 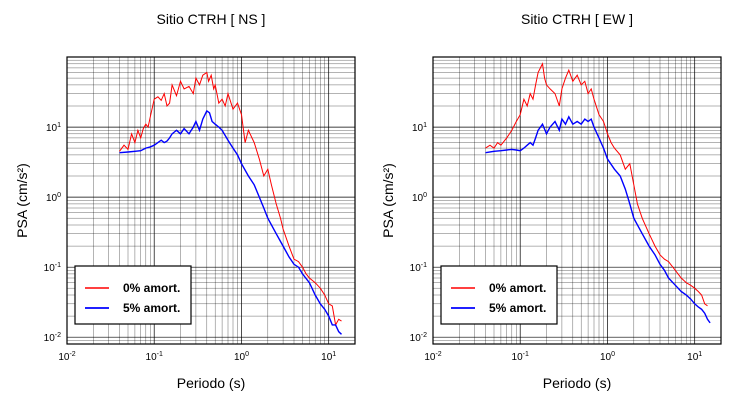 What do you see at coordinates (211, 19) in the screenshot?
I see `chart-title: Sitio CTRH [ NS ]` at bounding box center [211, 19].